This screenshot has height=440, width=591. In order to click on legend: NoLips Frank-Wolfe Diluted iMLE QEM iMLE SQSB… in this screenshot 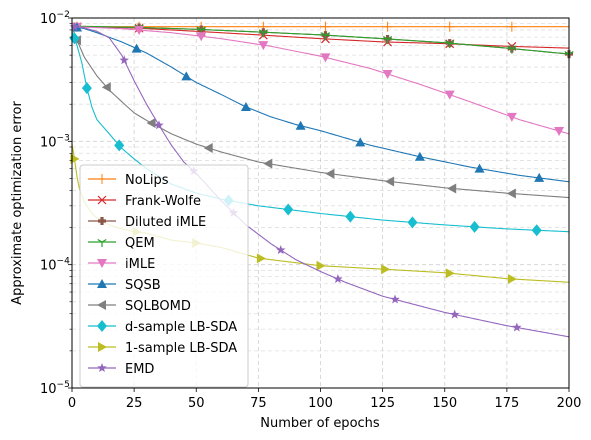, I will do `click(164, 276)`.